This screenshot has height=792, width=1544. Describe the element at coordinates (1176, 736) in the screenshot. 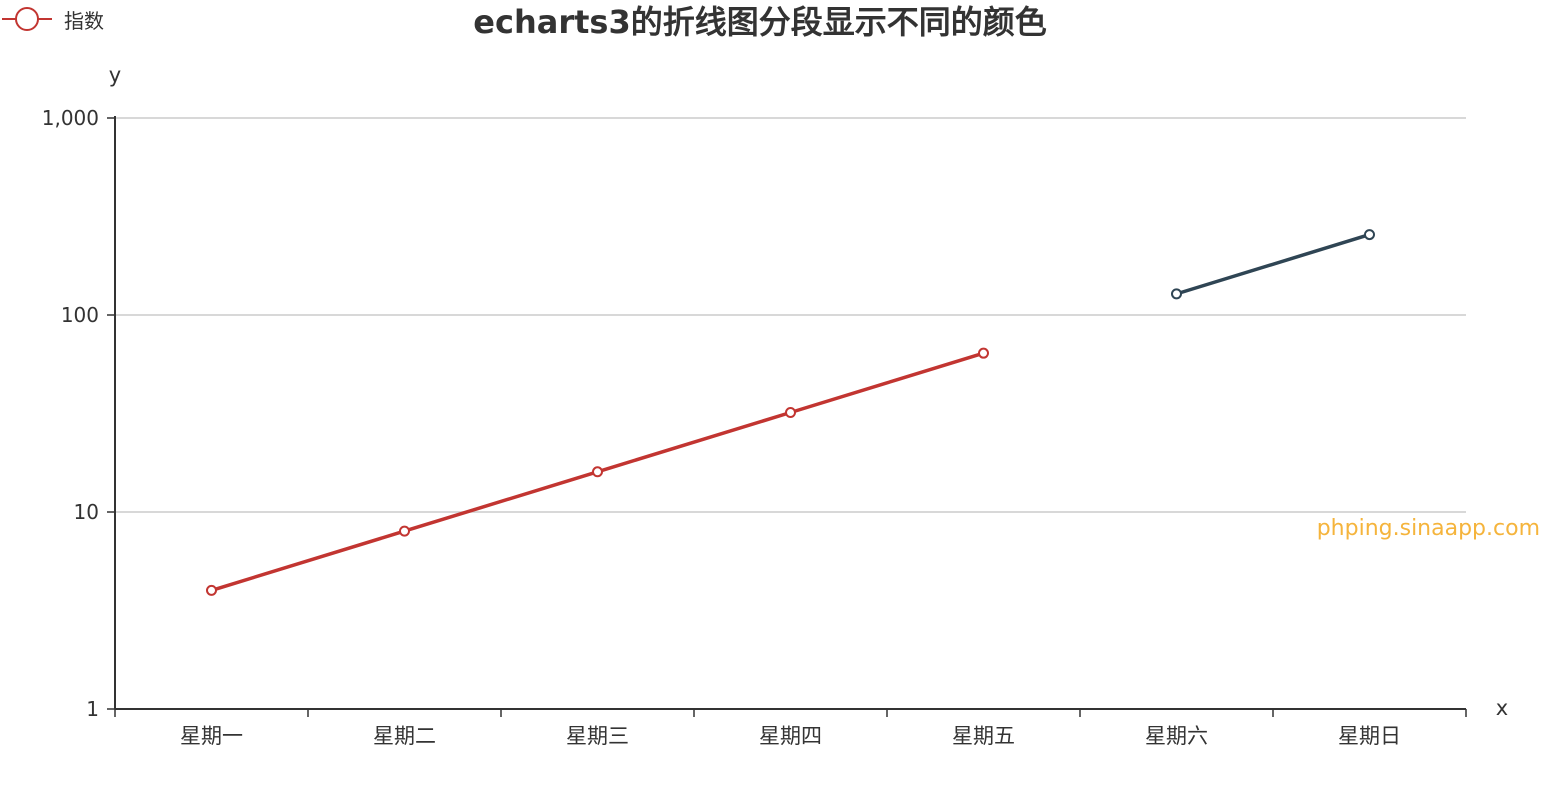

I see `x-tick-label: 星期六` at that location.